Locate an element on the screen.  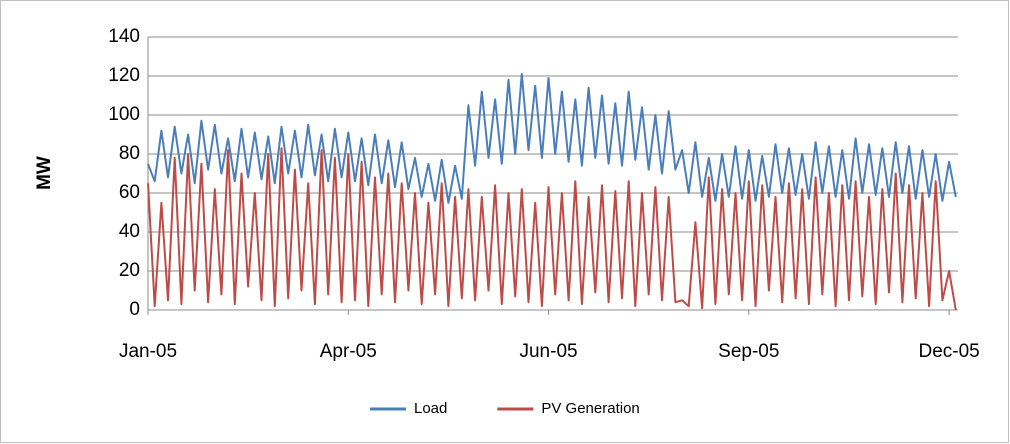
y-tick-label: 40 is located at coordinates (129, 231).